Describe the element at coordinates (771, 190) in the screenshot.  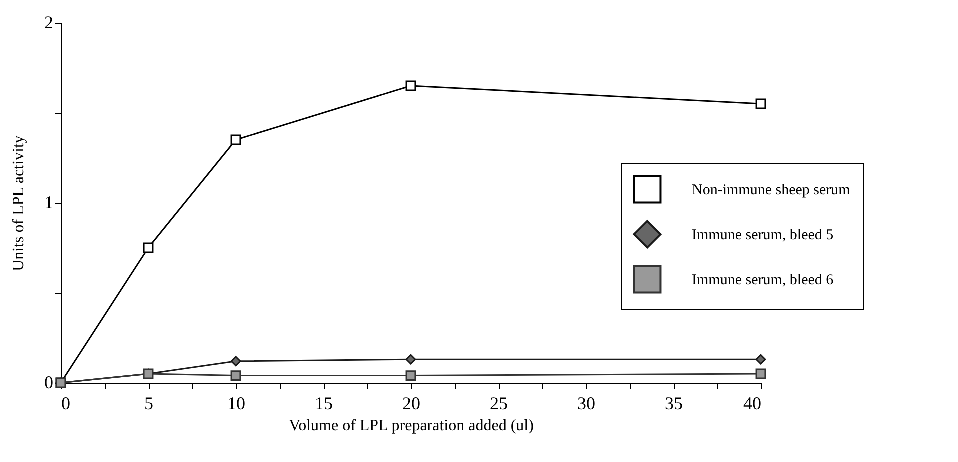
I see `legend-label: Non-immune sheep serum` at that location.